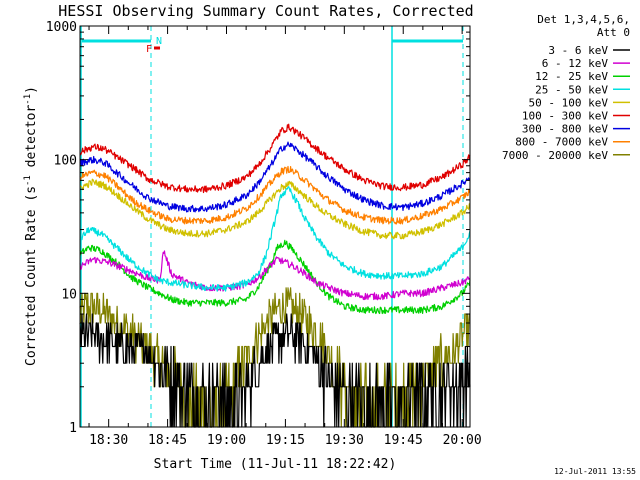 This screenshot has width=640, height=480. What do you see at coordinates (613, 32) in the screenshot?
I see `legend-header-line2: Att 0` at bounding box center [613, 32].